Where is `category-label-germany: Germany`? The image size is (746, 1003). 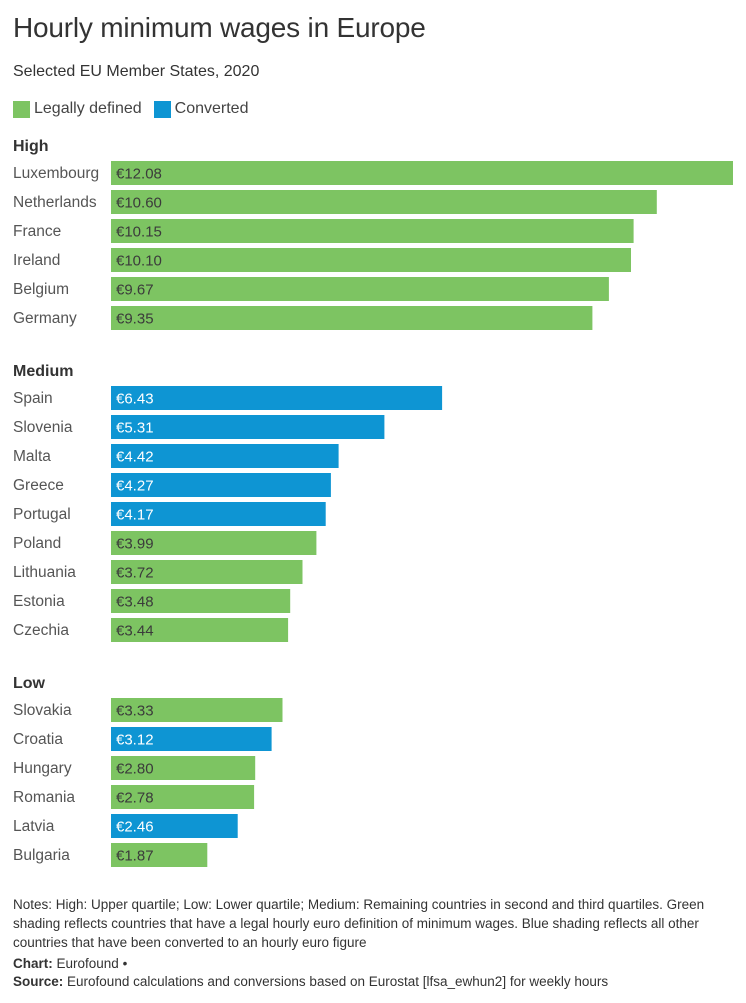
category-label-germany: Germany is located at coordinates (45, 318).